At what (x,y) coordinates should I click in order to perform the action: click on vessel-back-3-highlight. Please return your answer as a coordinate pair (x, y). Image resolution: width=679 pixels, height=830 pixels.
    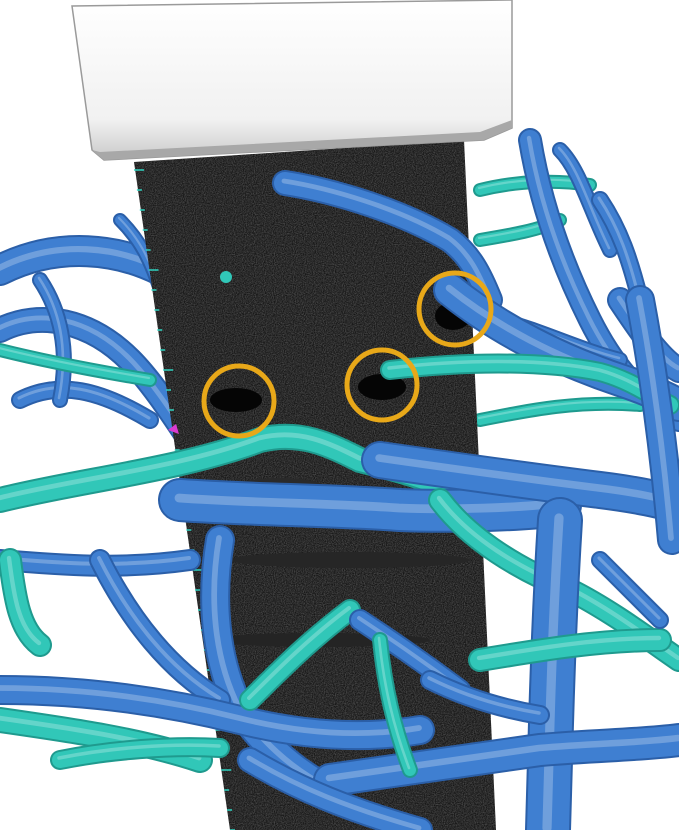
    Looking at the image, I should click on (51, 338).